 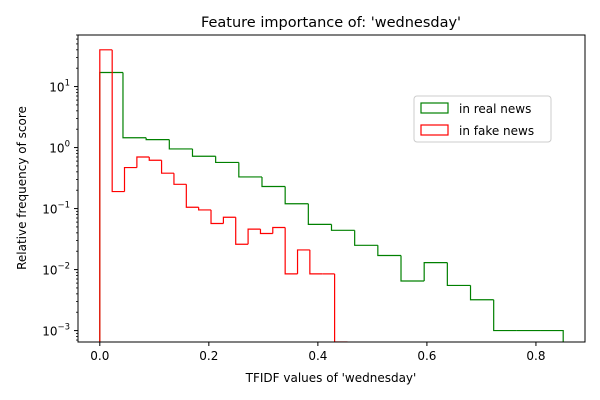 I want to click on legend-label: in fake news, so click(x=496, y=131).